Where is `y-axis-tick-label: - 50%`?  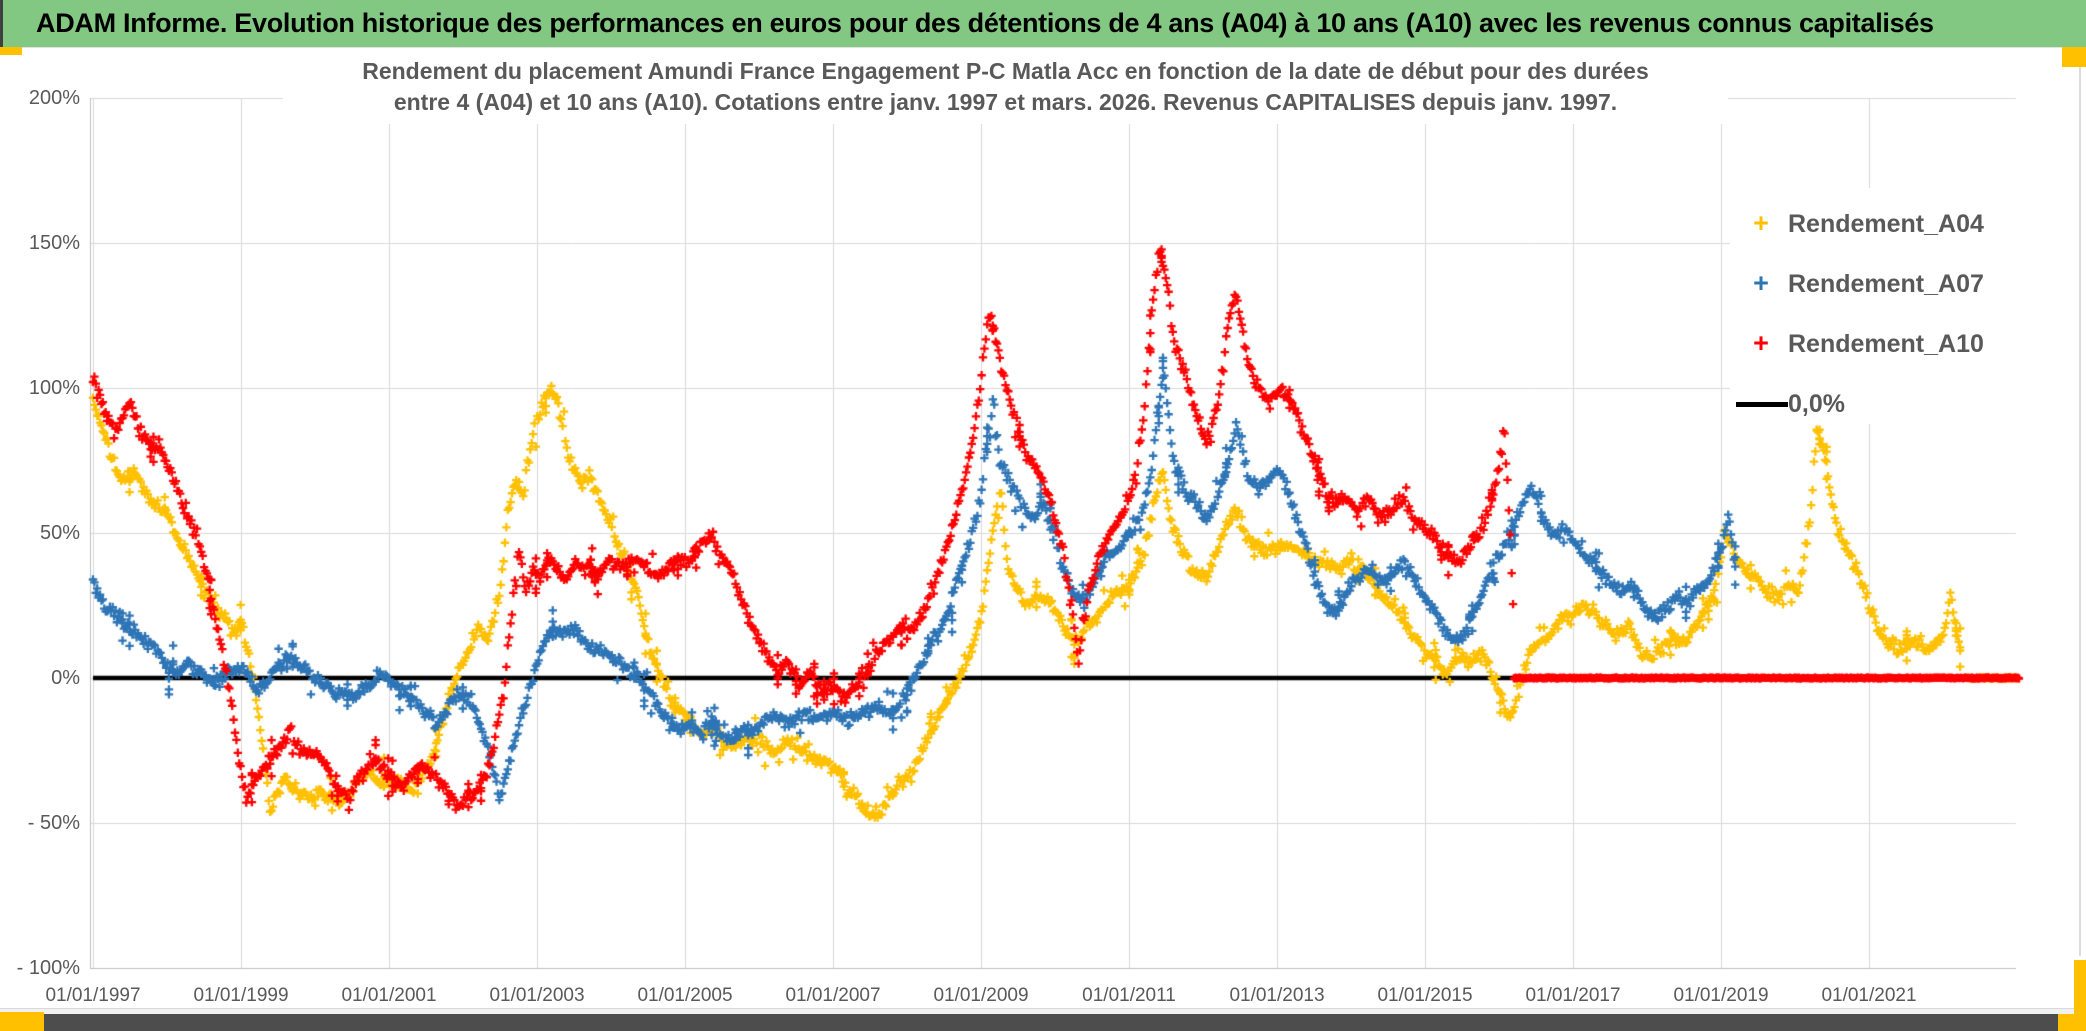
y-axis-tick-label: - 50% is located at coordinates (53, 823).